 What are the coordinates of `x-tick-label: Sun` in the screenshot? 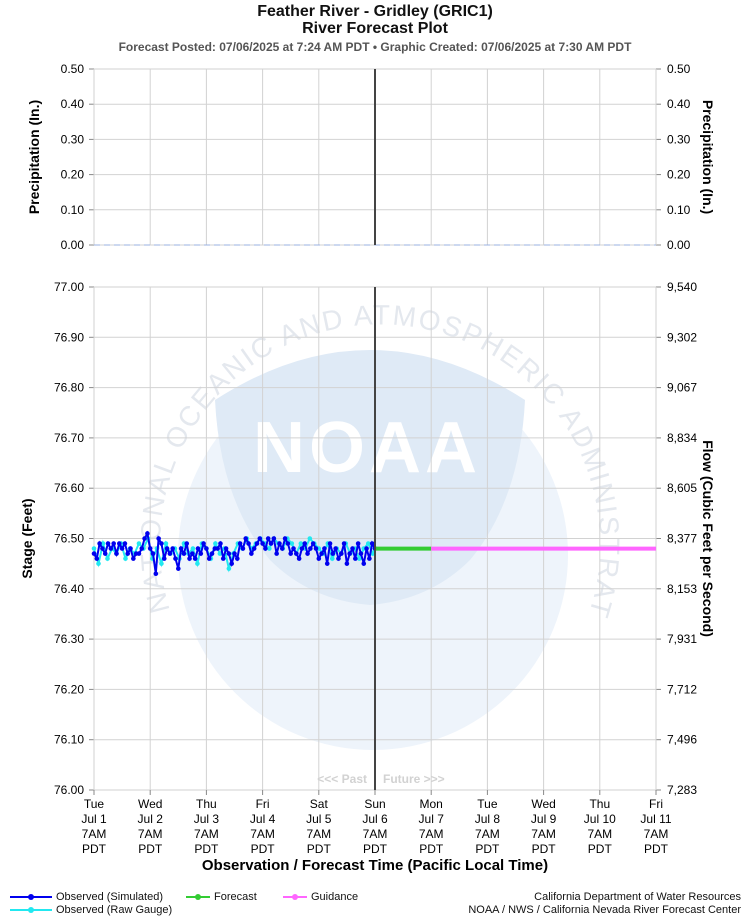 It's located at (374, 804).